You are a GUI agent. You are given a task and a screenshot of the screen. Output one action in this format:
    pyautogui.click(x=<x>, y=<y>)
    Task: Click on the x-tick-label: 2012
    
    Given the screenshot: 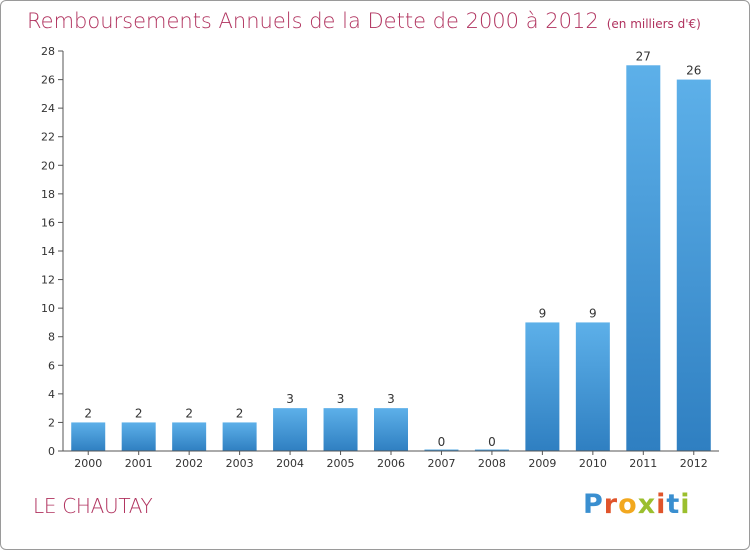 What is the action you would take?
    pyautogui.click(x=694, y=463)
    